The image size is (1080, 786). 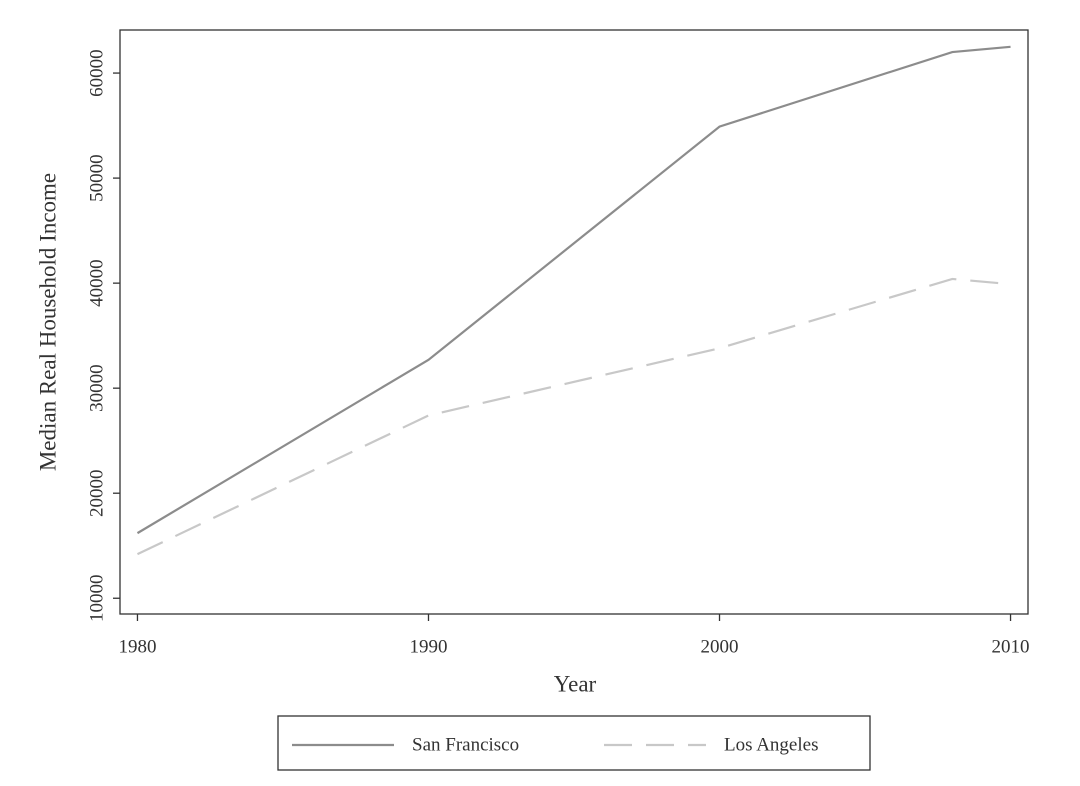 What do you see at coordinates (574, 743) in the screenshot?
I see `legend-box` at bounding box center [574, 743].